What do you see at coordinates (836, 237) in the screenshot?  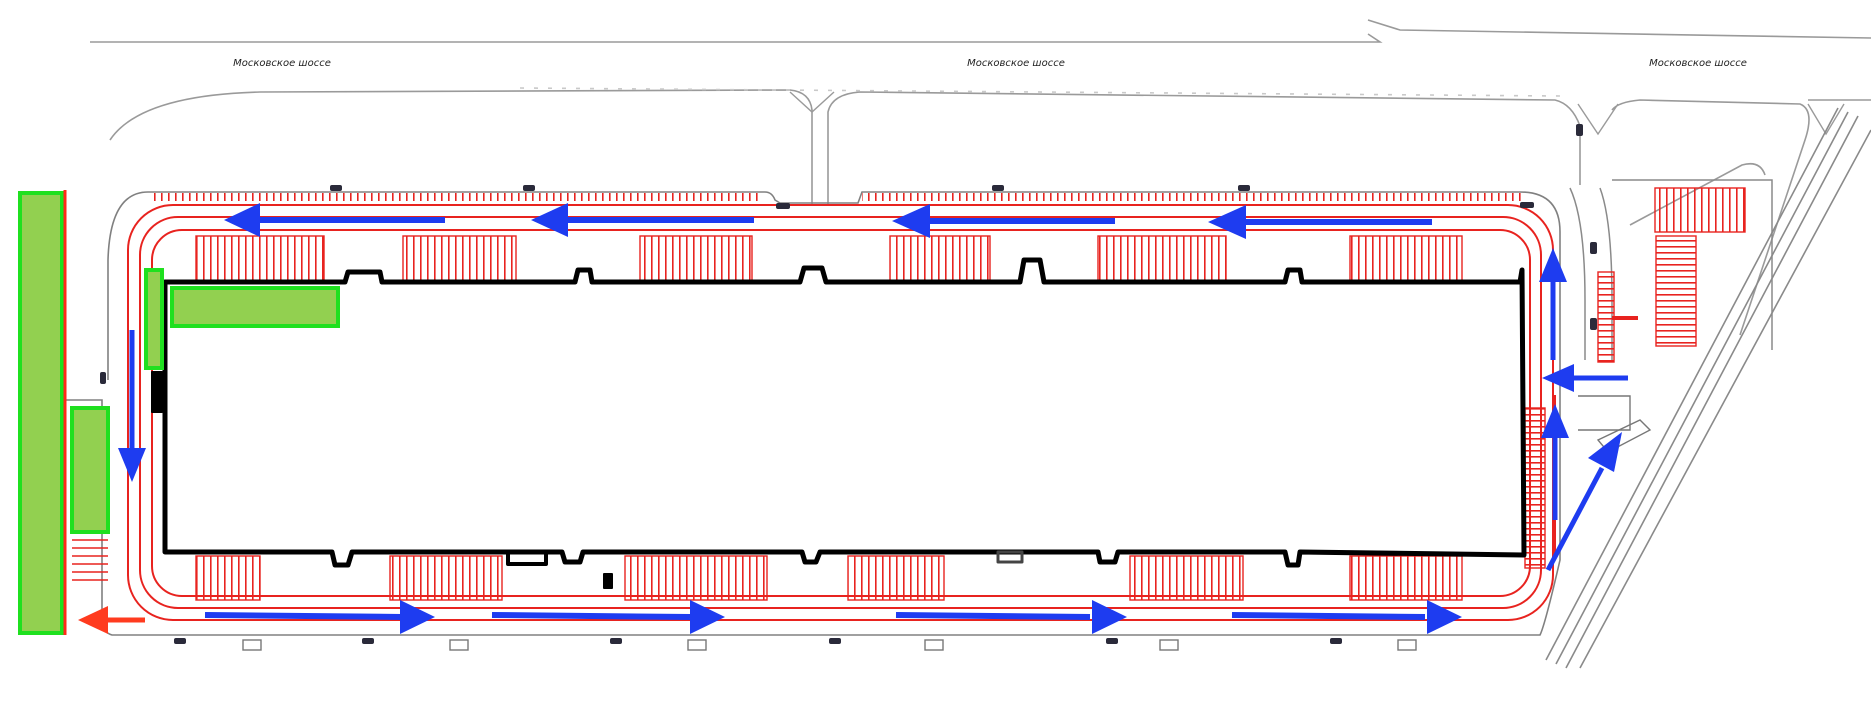 I see `parking-top` at bounding box center [836, 237].